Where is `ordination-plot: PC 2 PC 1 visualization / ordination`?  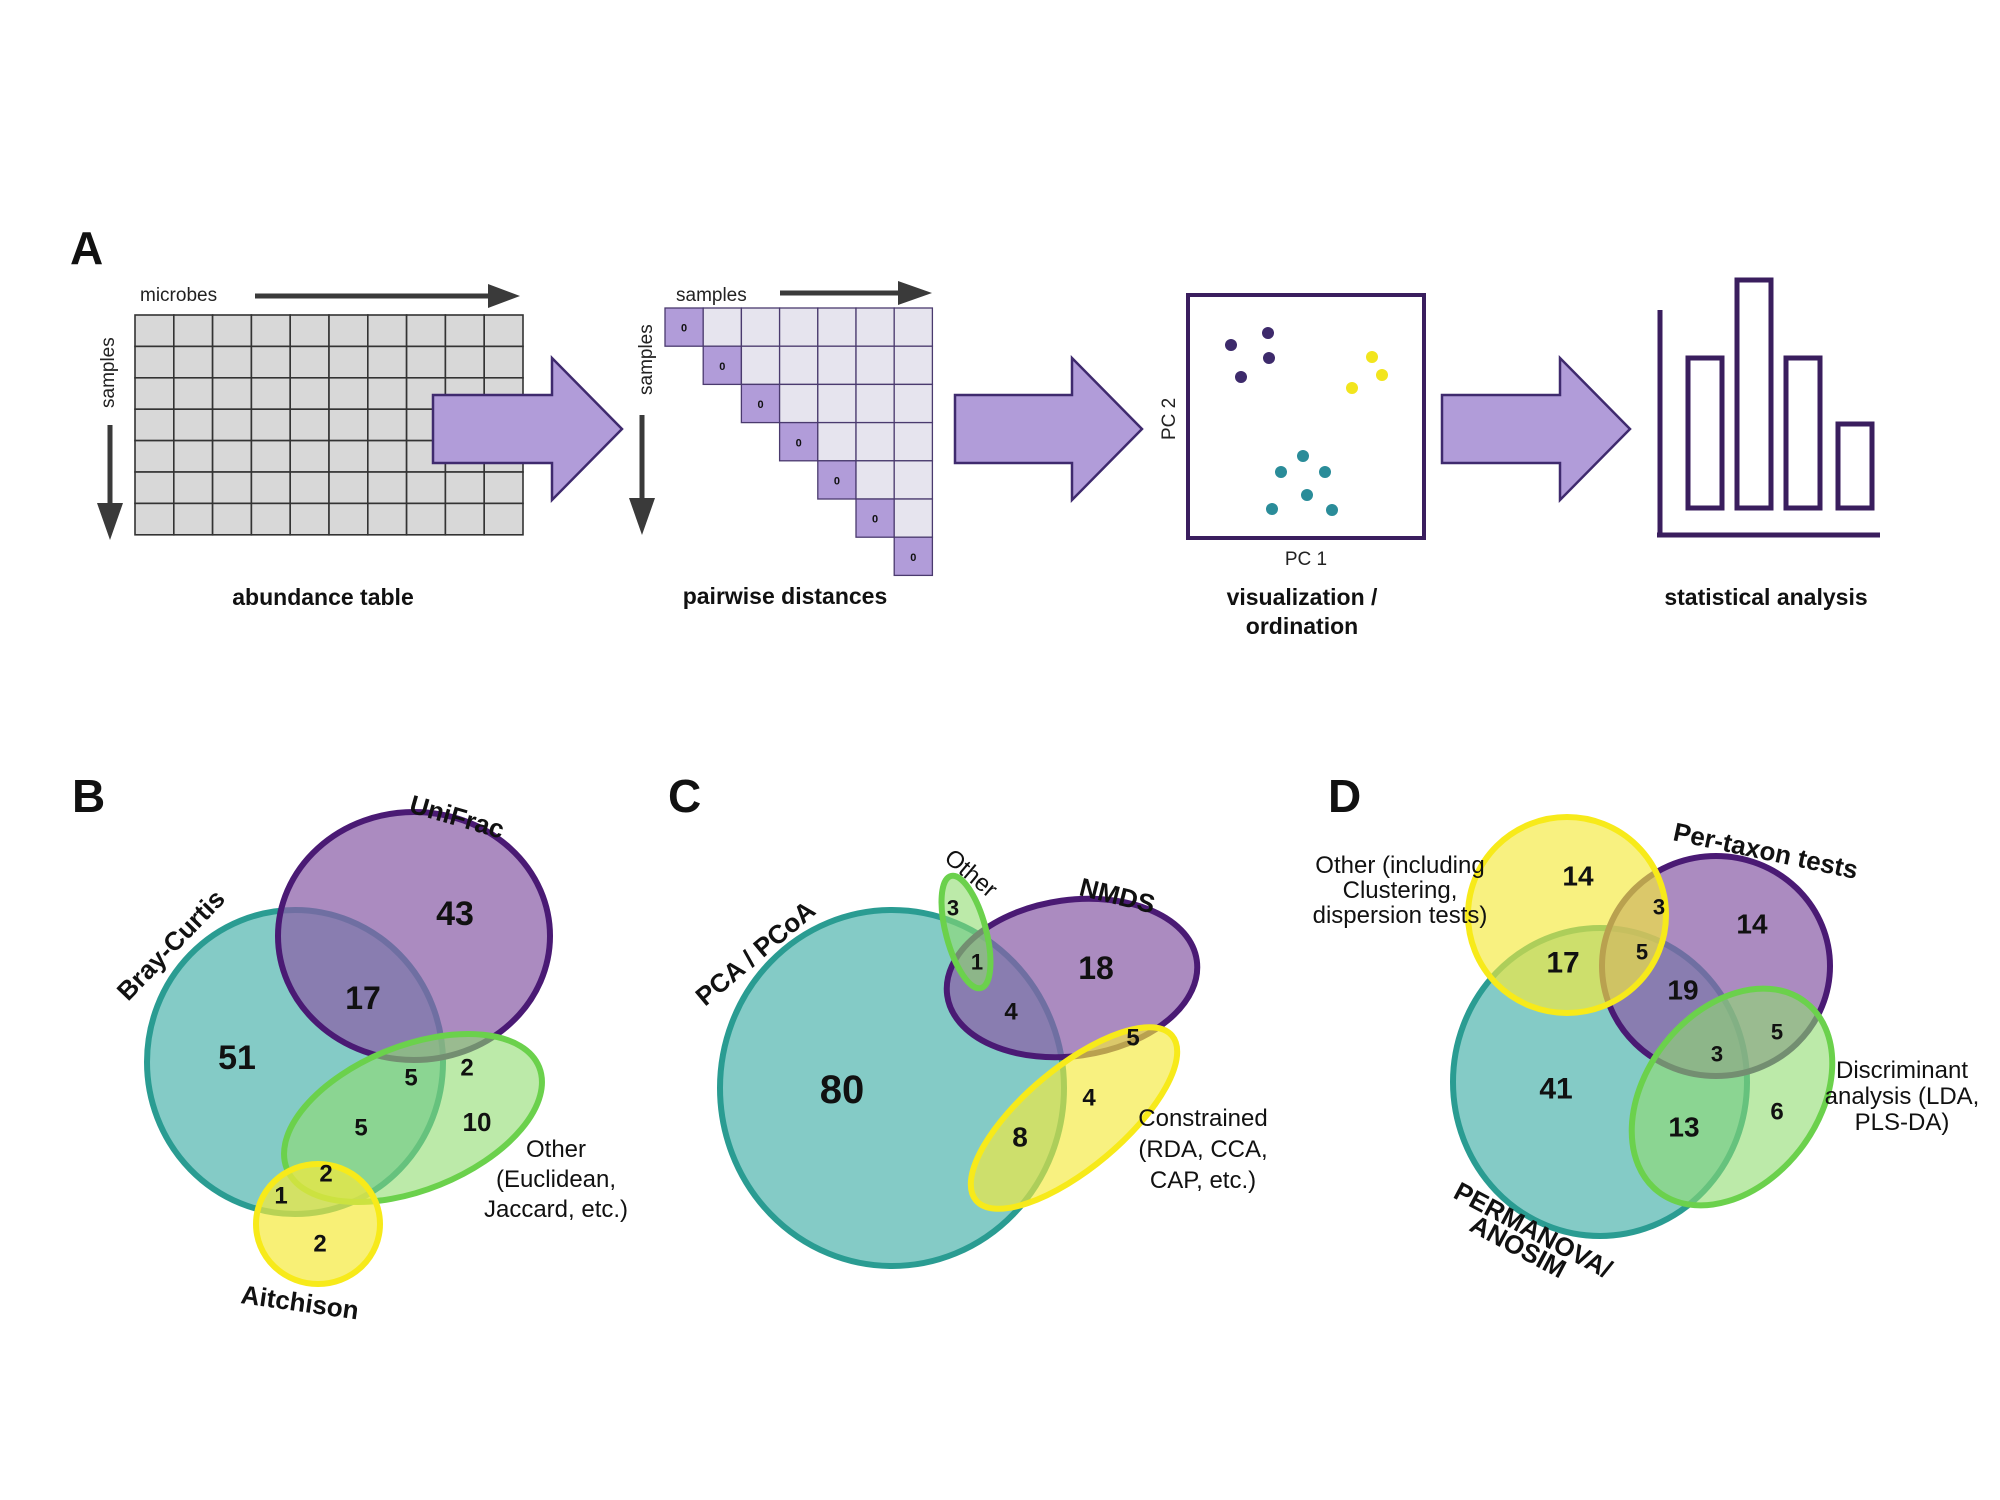
ordination-plot: PC 2 PC 1 visualization / ordination is located at coordinates (1292, 466).